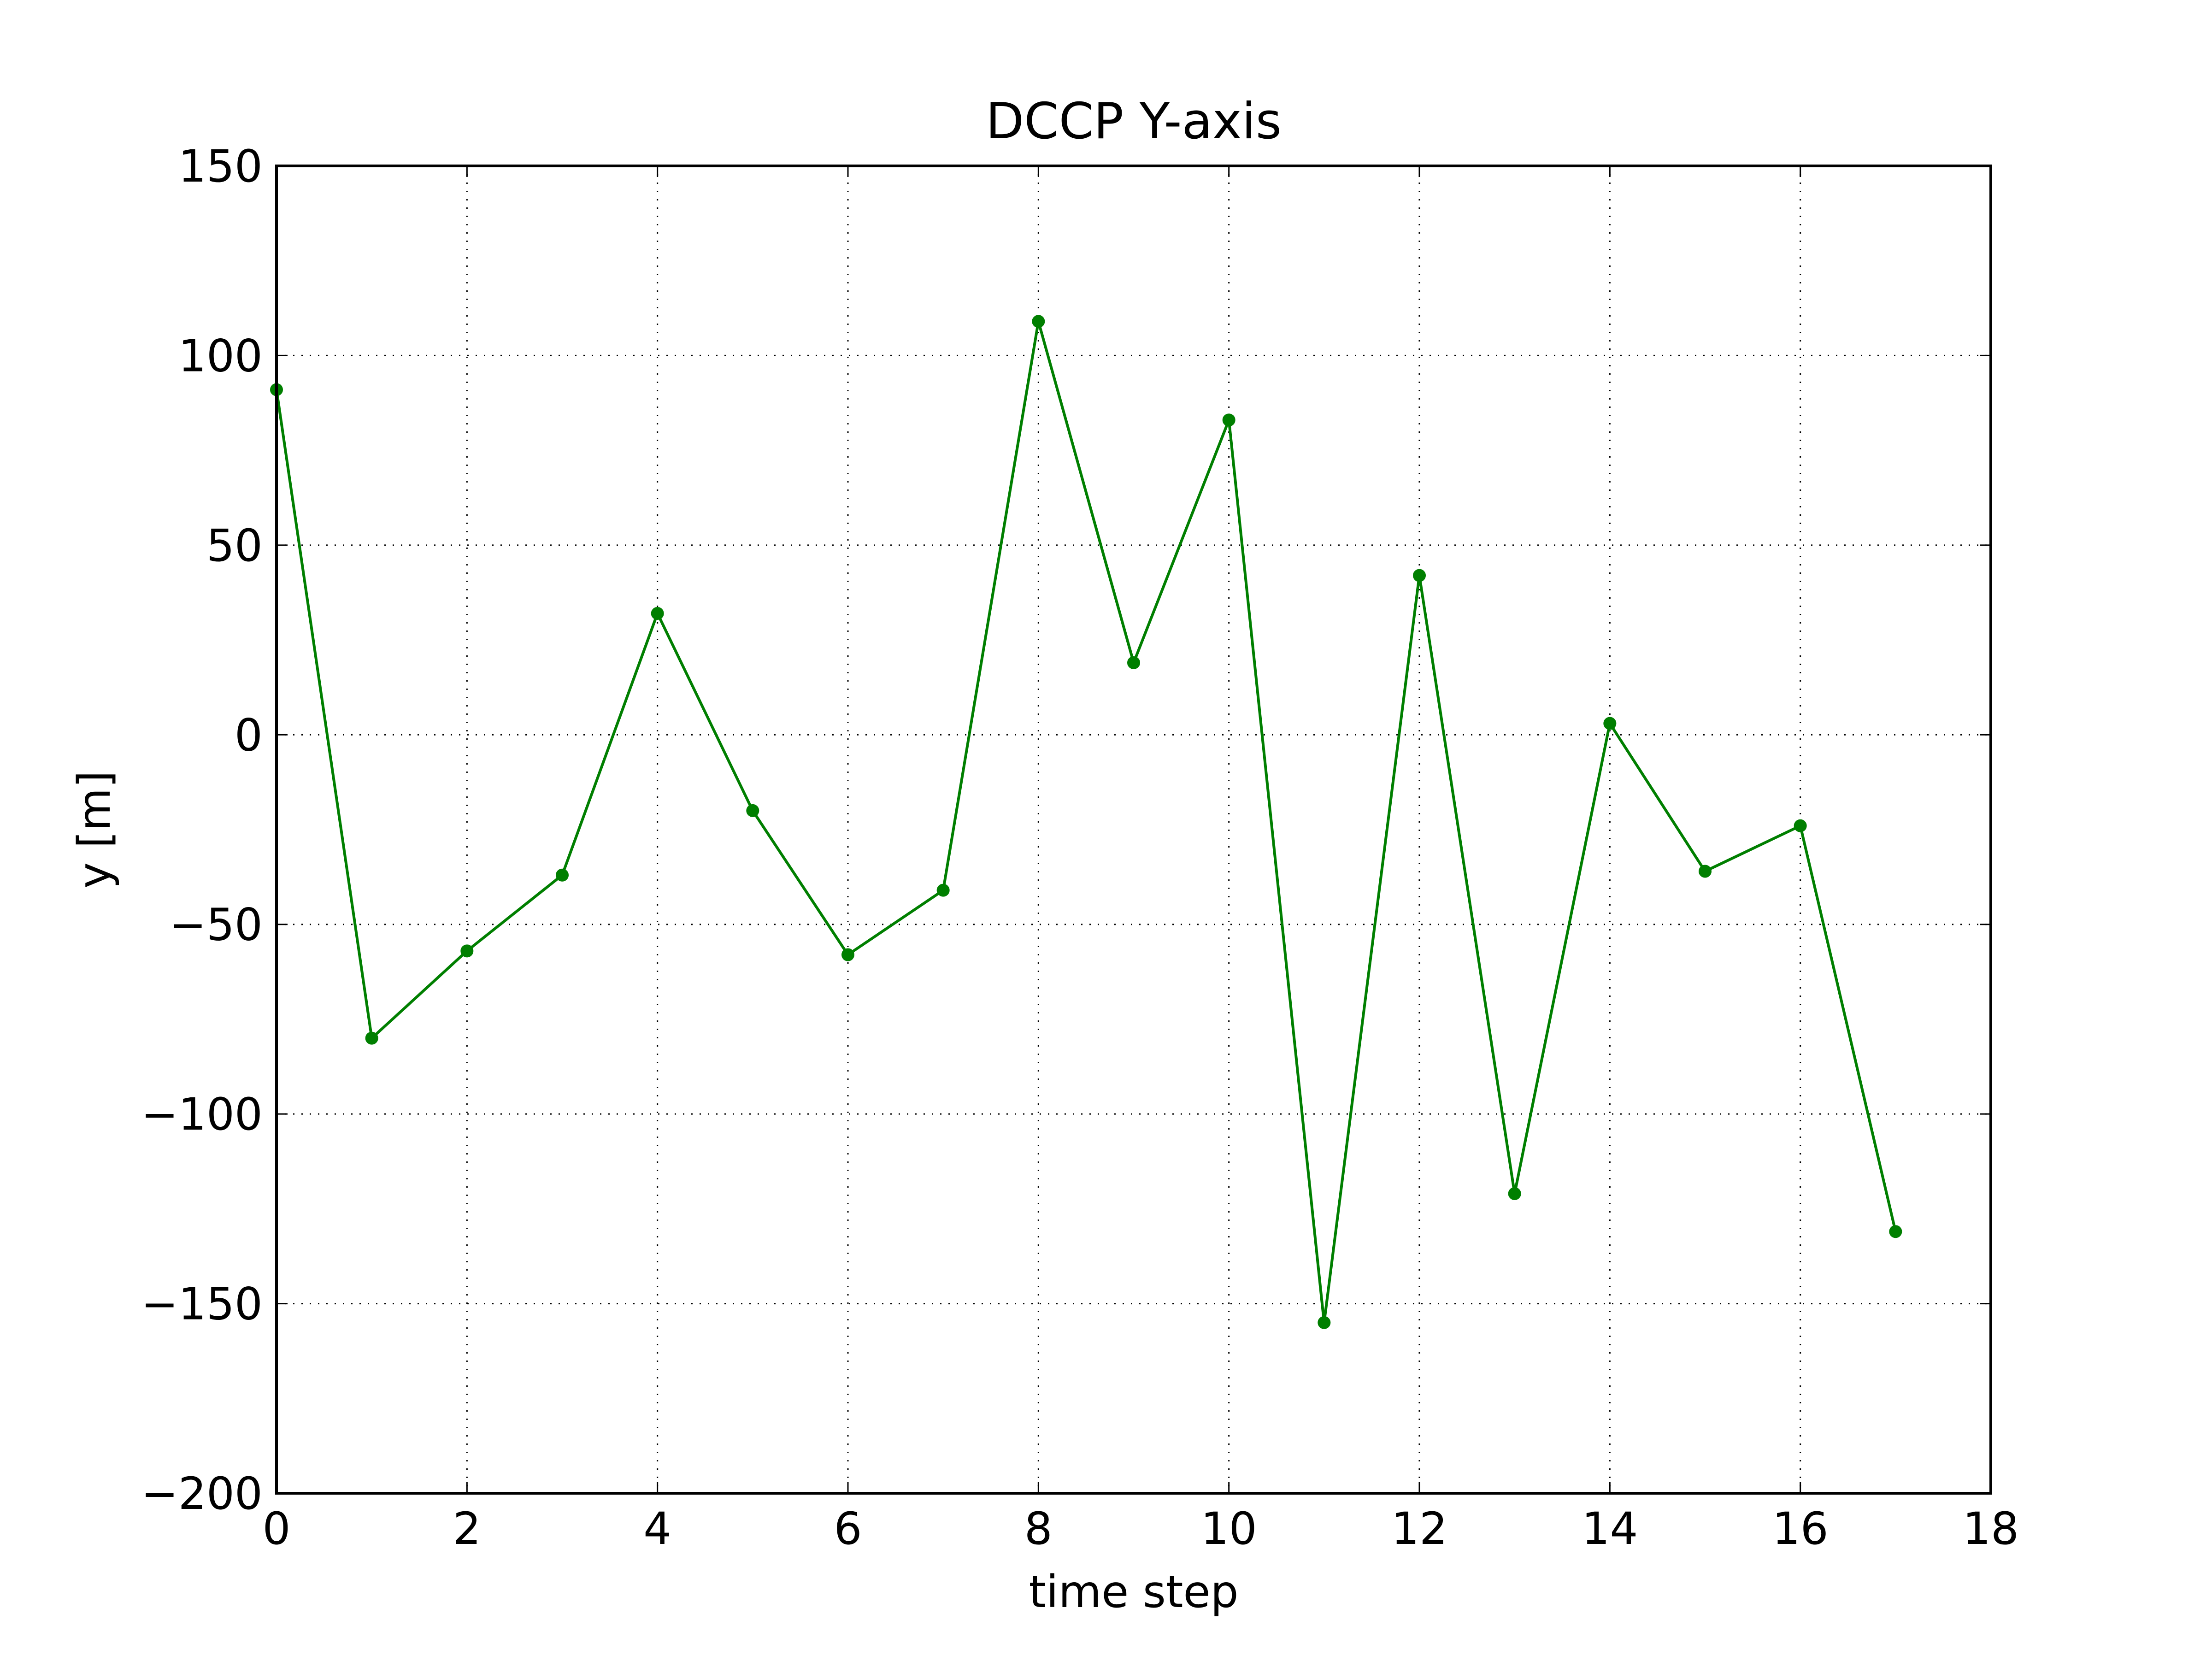  What do you see at coordinates (1610, 1529) in the screenshot?
I see `x-tick-label: 14` at bounding box center [1610, 1529].